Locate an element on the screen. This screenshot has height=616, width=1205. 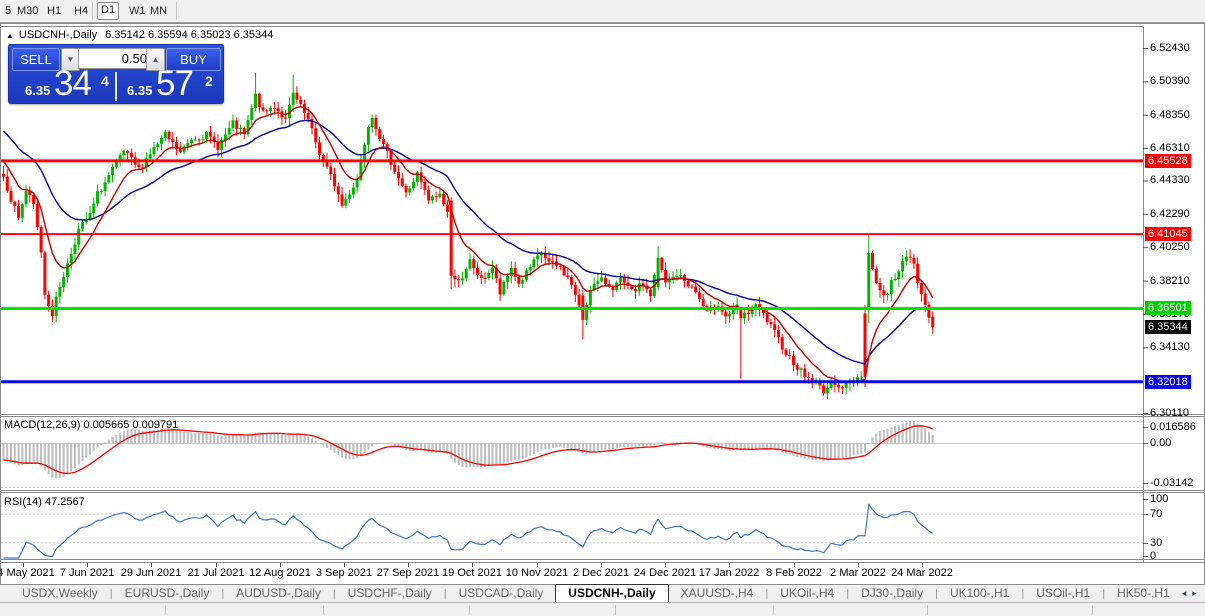
macd-label: MACD(12,26,9) 0.005665 0.009791 is located at coordinates (91, 425).